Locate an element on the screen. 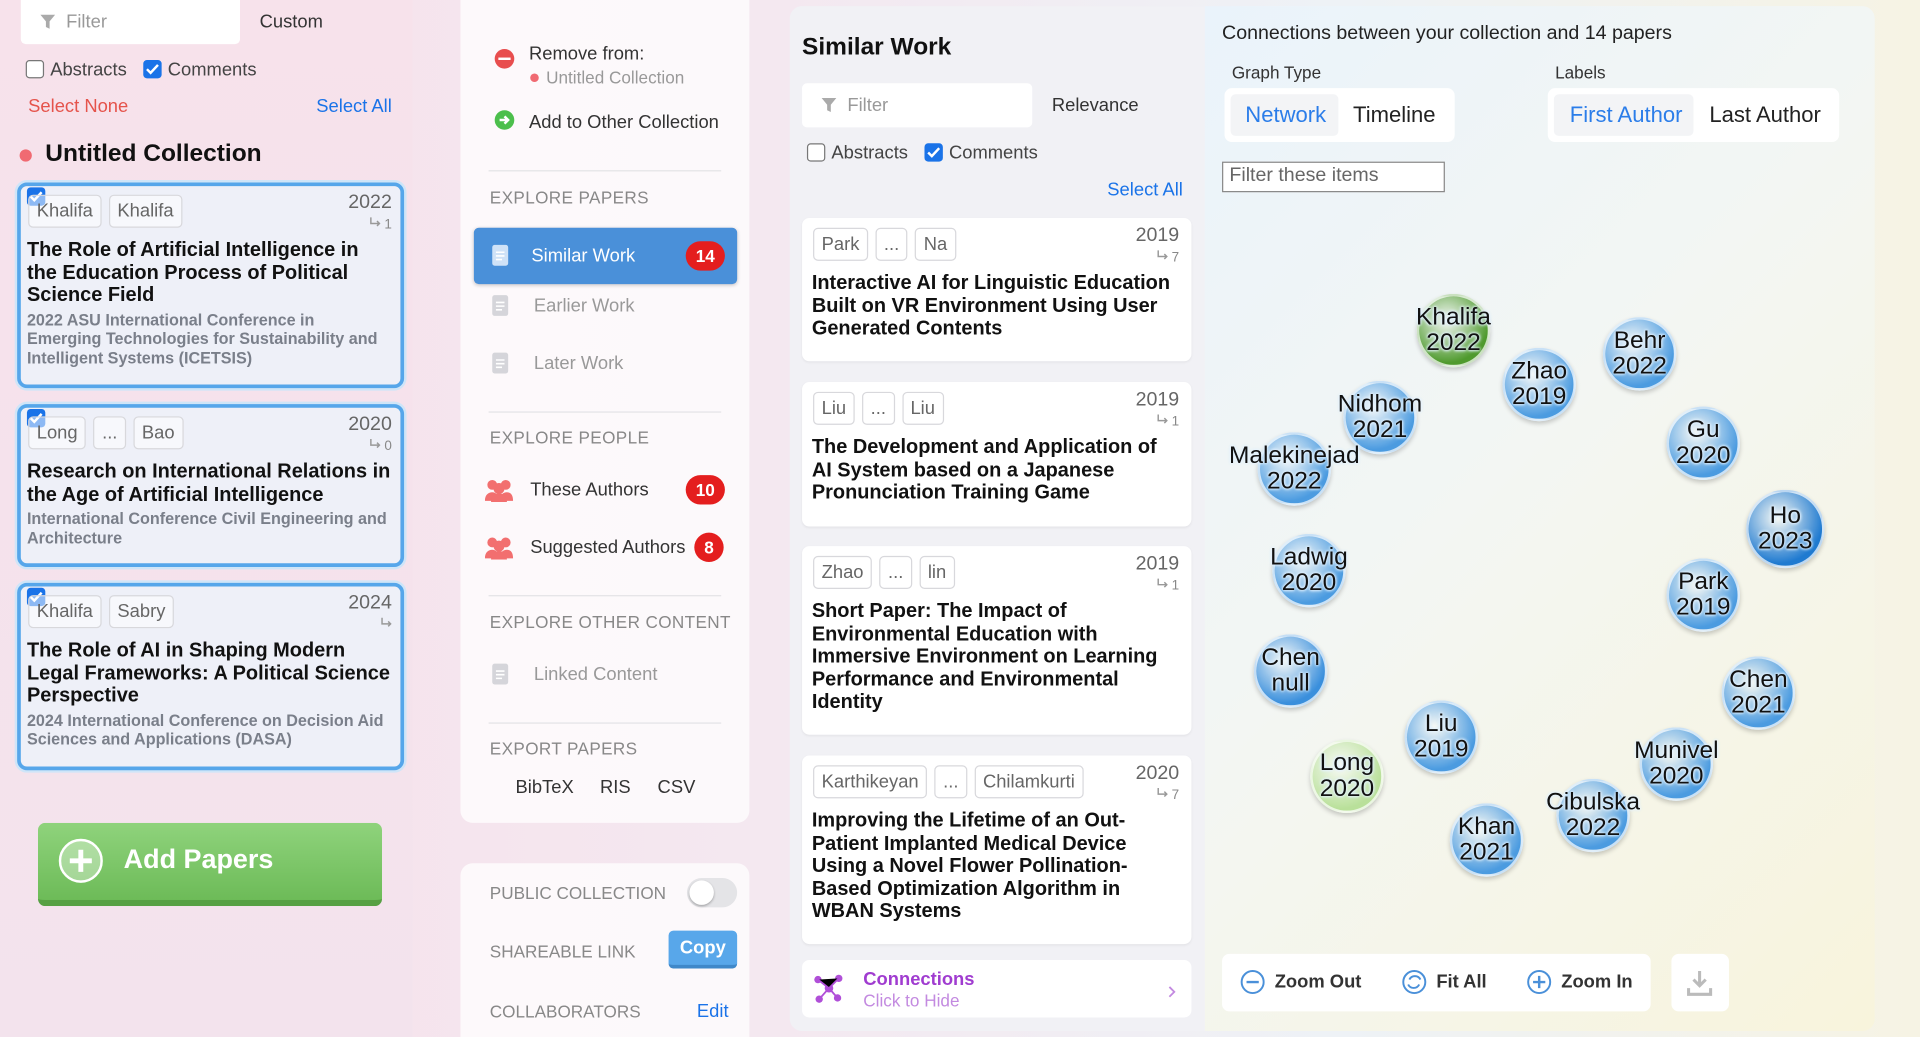 The width and height of the screenshot is (1920, 1037). citation-count: 7 is located at coordinates (1167, 257).